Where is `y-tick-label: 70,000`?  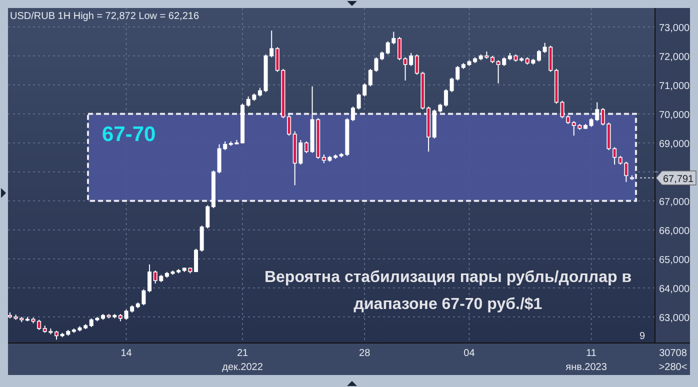 y-tick-label: 70,000 is located at coordinates (674, 115).